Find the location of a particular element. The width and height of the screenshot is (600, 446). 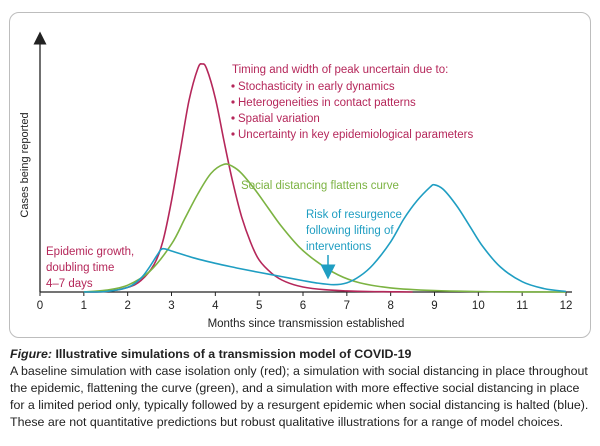

x-axis-label: Months since transmission established is located at coordinates (306, 324).